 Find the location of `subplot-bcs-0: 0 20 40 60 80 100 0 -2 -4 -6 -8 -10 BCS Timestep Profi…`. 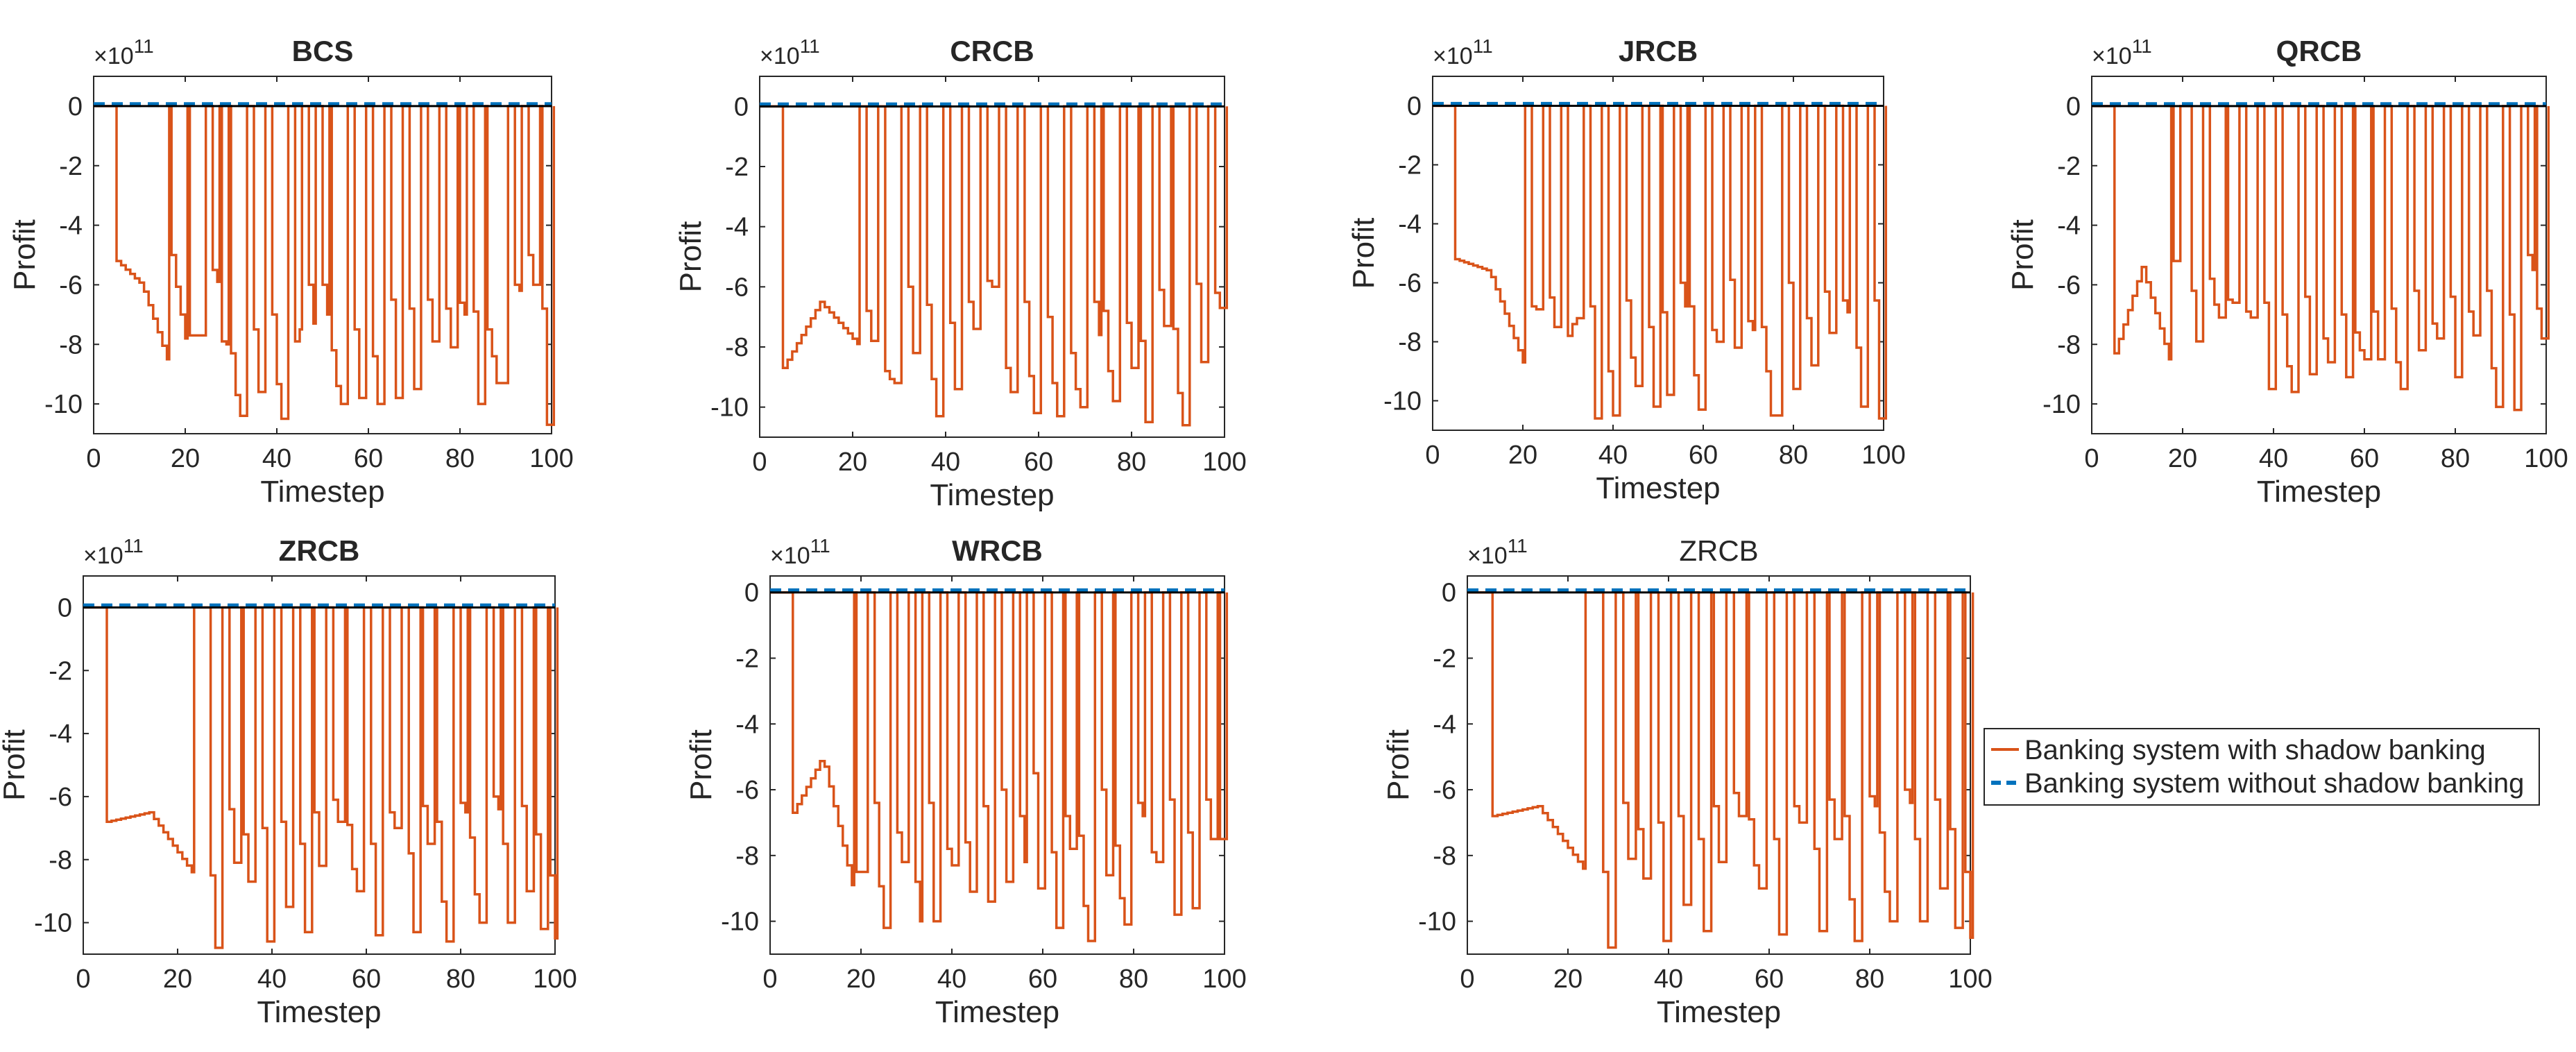

subplot-bcs-0: 0 20 40 60 80 100 0 -2 -4 -6 -8 -10 BCS Timestep Profi… is located at coordinates (291, 272).